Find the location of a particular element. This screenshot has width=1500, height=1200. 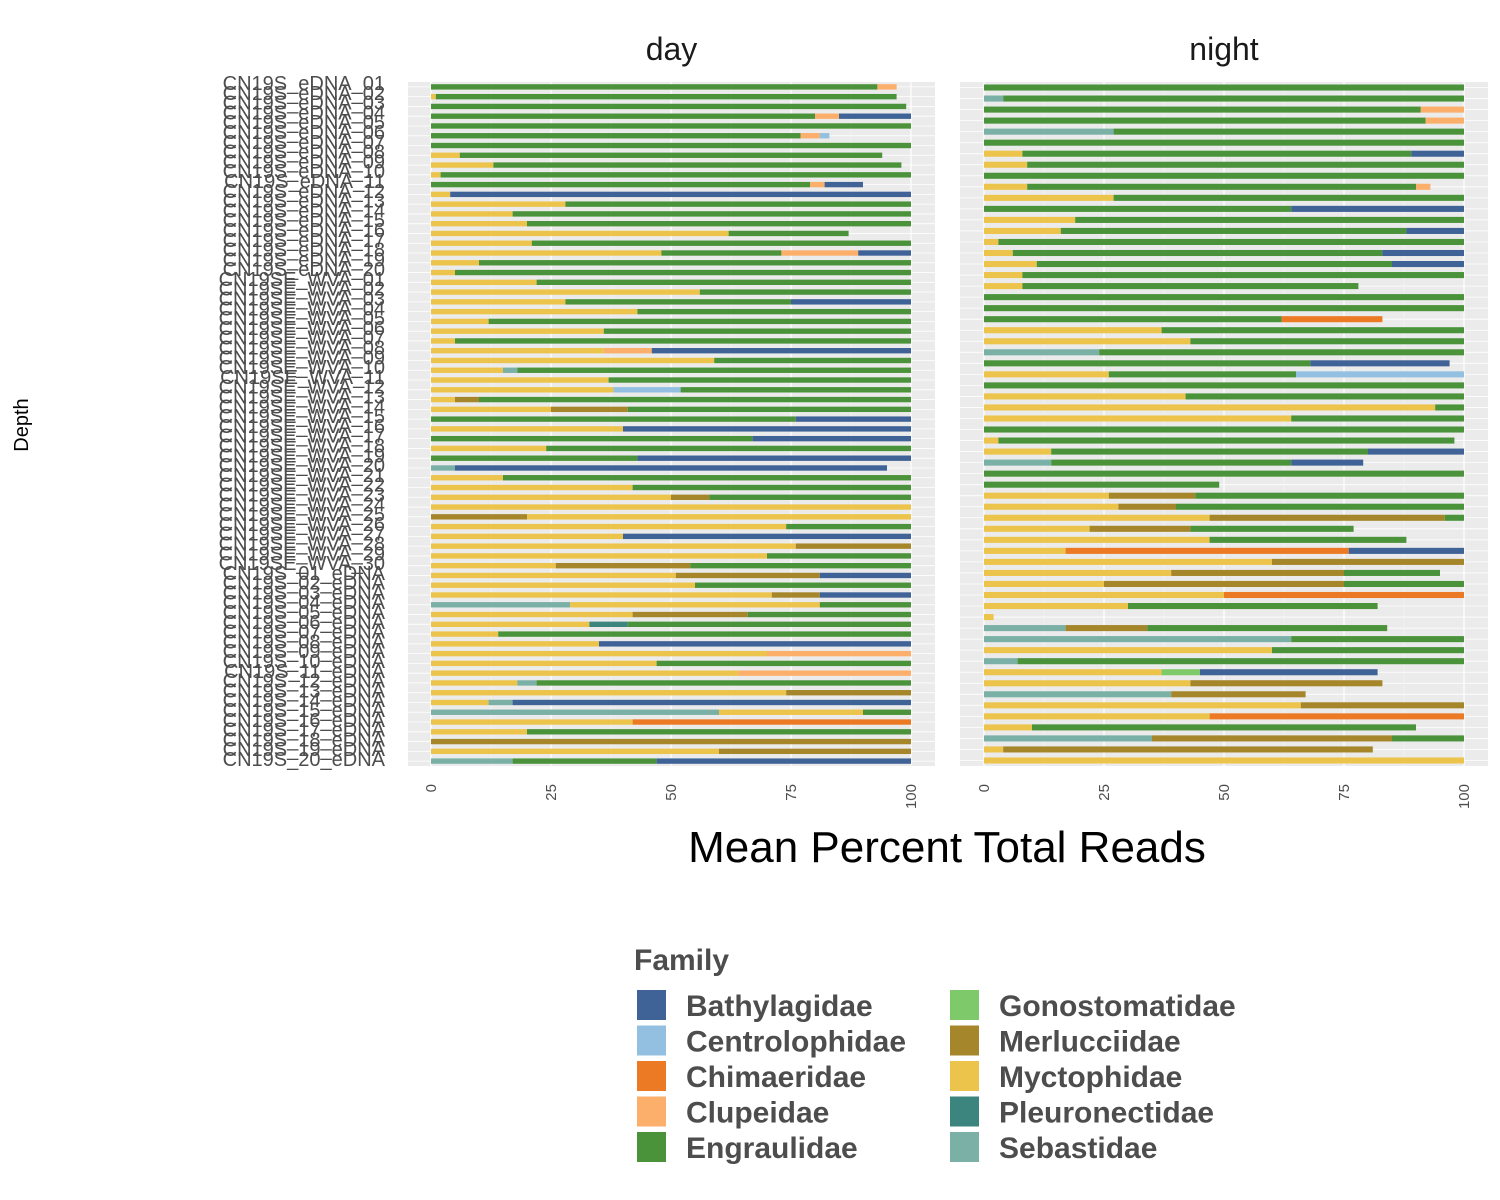

y-tick-label: CN19SE_WVA_29 is located at coordinates (302, 554).